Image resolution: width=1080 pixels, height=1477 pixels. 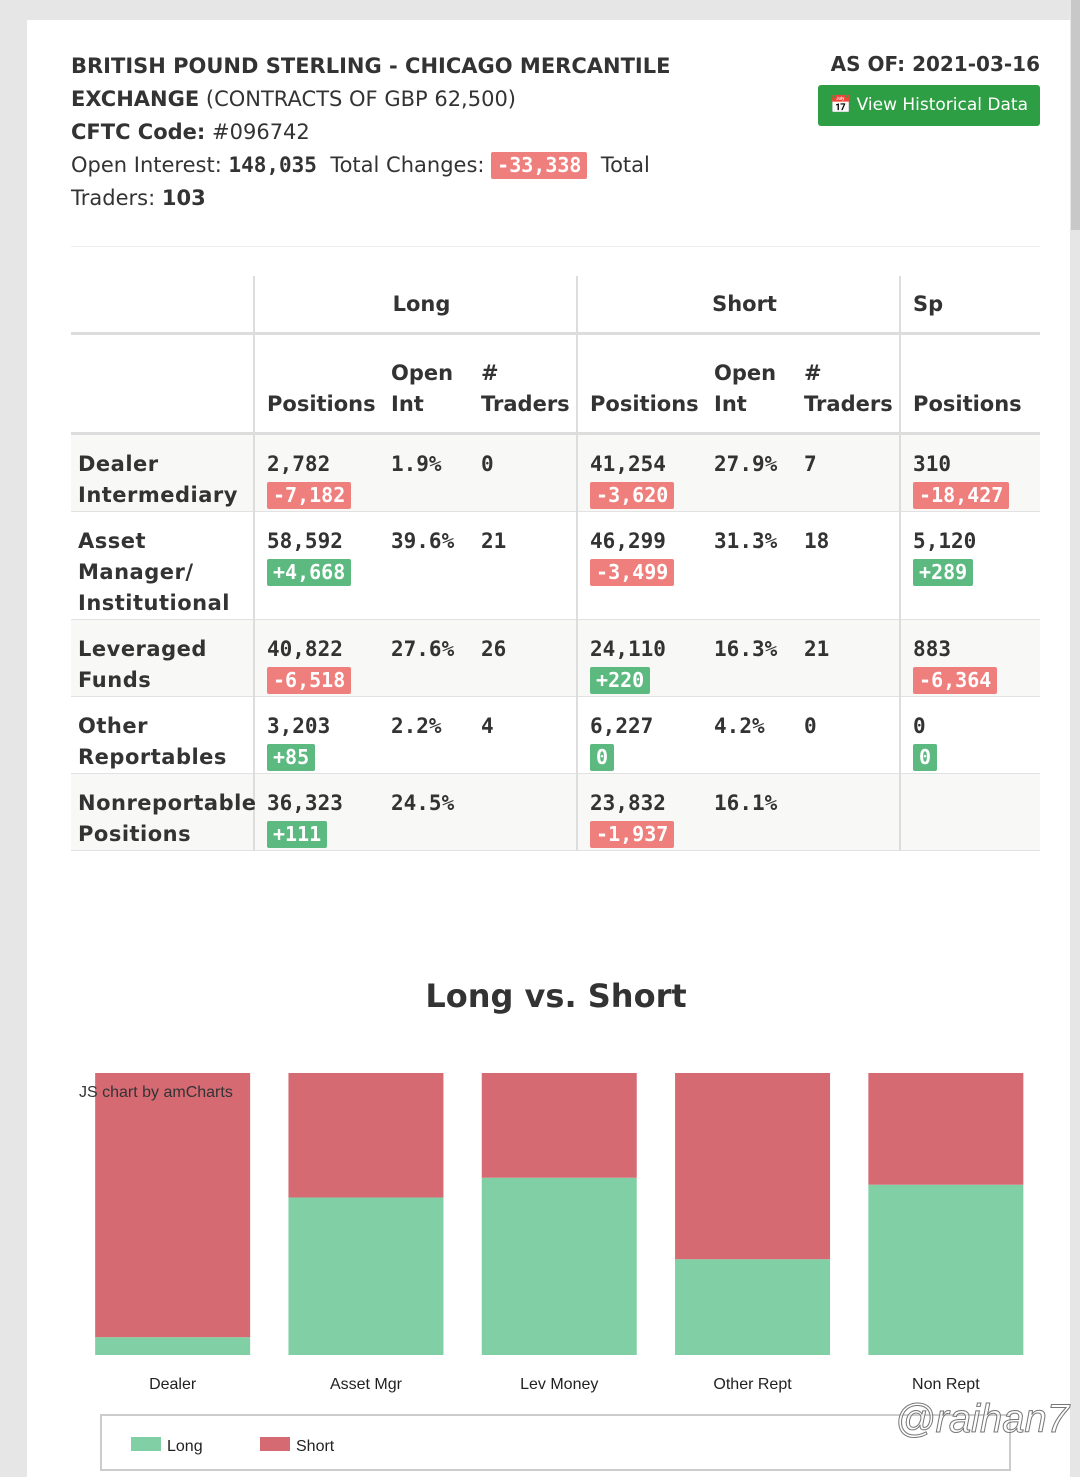 I want to click on change-badge: -3,620, so click(x=632, y=495).